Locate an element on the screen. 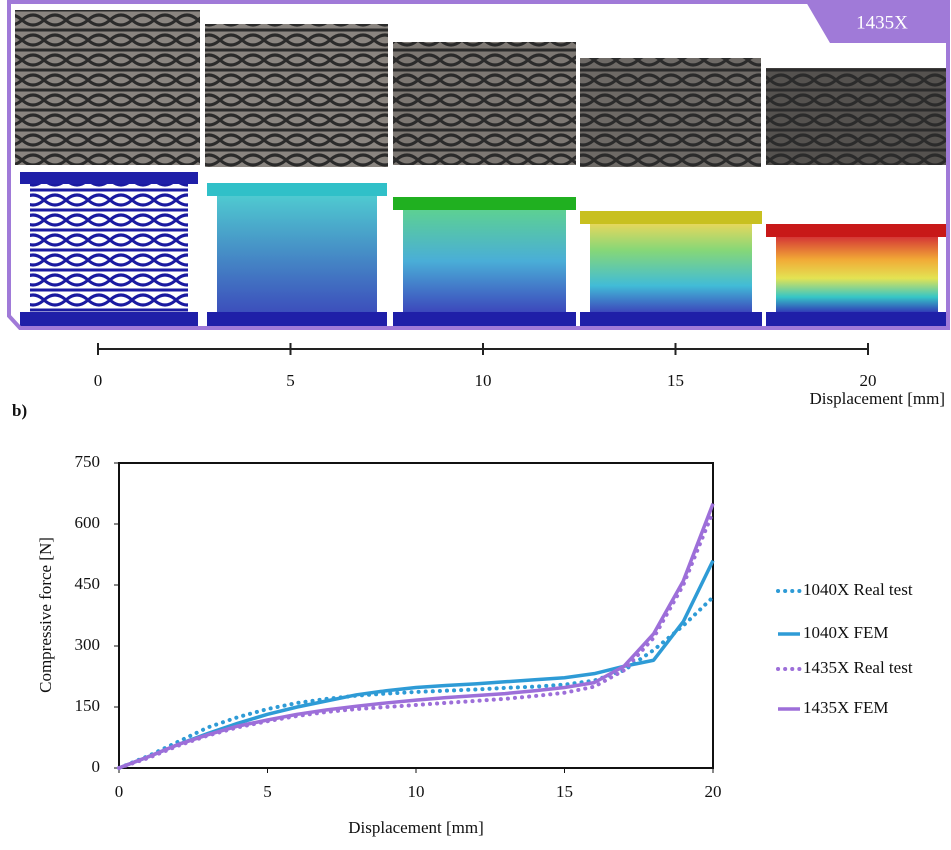  top-tick-label: 5 is located at coordinates (290, 380).